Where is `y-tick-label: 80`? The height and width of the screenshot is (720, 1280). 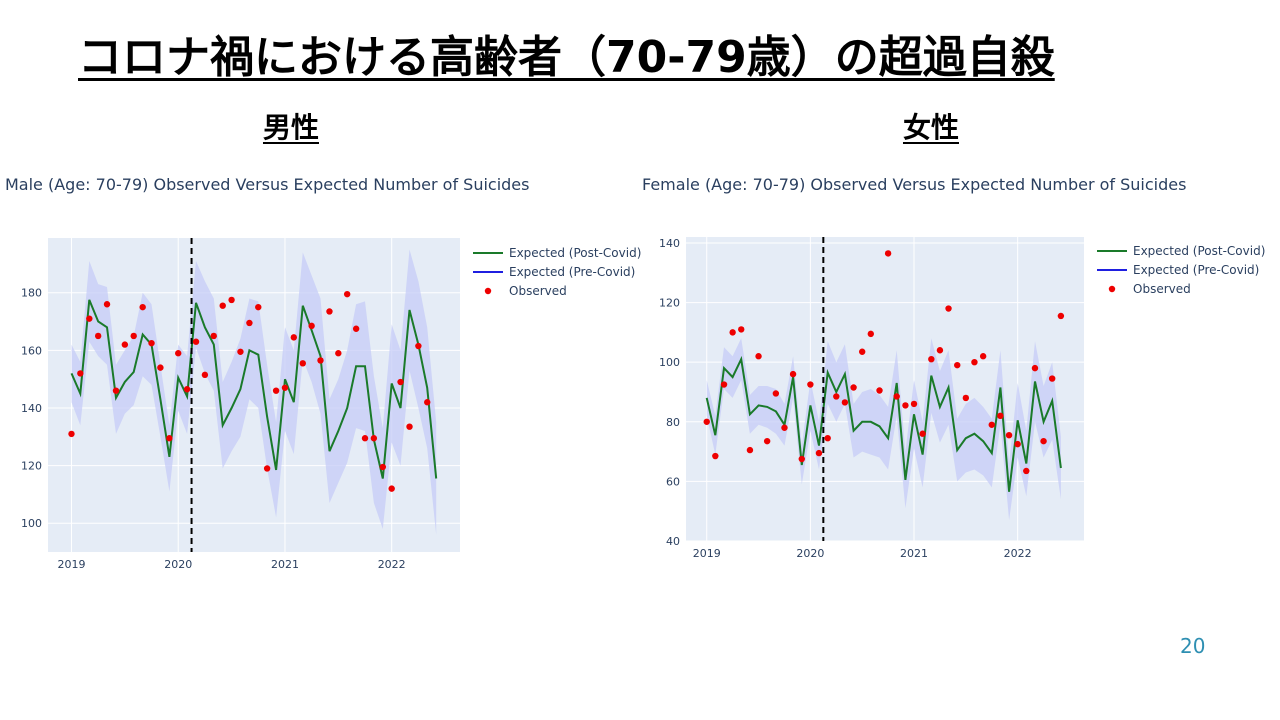
y-tick-label: 80 is located at coordinates (673, 422).